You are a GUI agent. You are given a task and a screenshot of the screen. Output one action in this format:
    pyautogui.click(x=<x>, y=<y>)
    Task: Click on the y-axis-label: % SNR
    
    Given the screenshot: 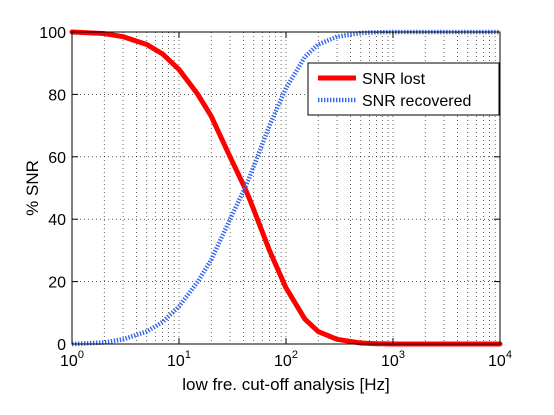 What is the action you would take?
    pyautogui.click(x=32, y=188)
    